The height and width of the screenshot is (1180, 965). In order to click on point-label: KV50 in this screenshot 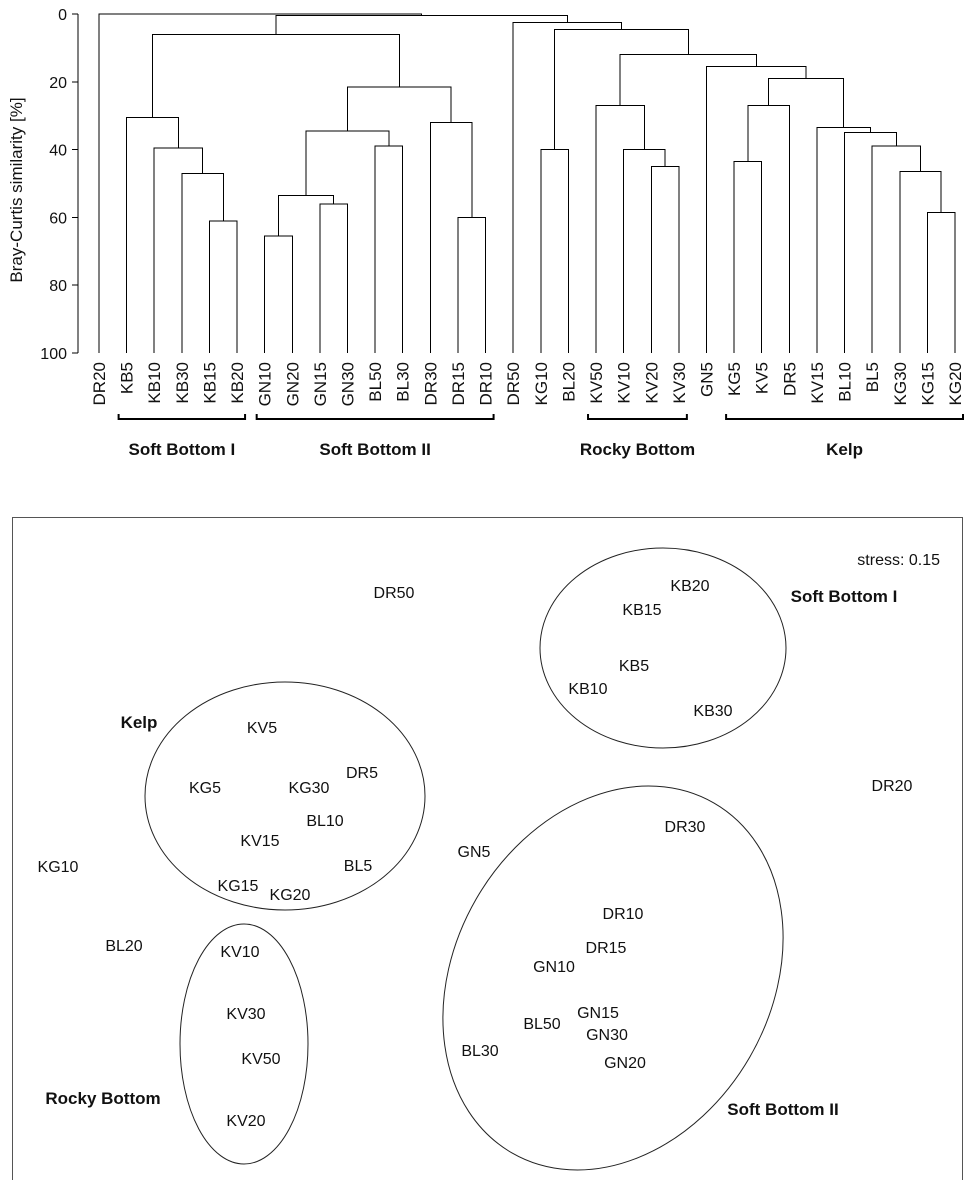, I will do `click(260, 1059)`.